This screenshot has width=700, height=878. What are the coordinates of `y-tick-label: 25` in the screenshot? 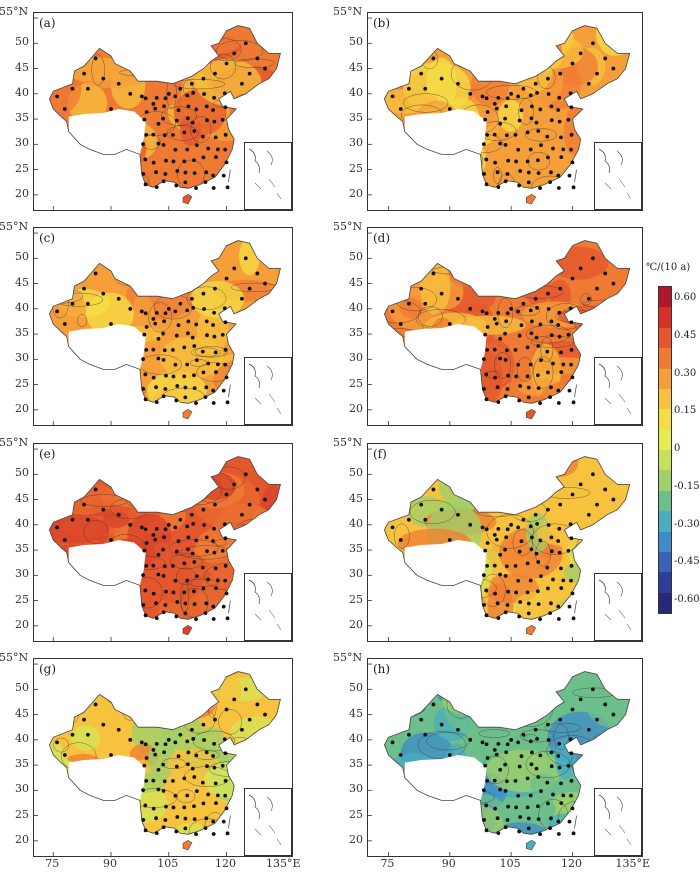 It's located at (356, 599).